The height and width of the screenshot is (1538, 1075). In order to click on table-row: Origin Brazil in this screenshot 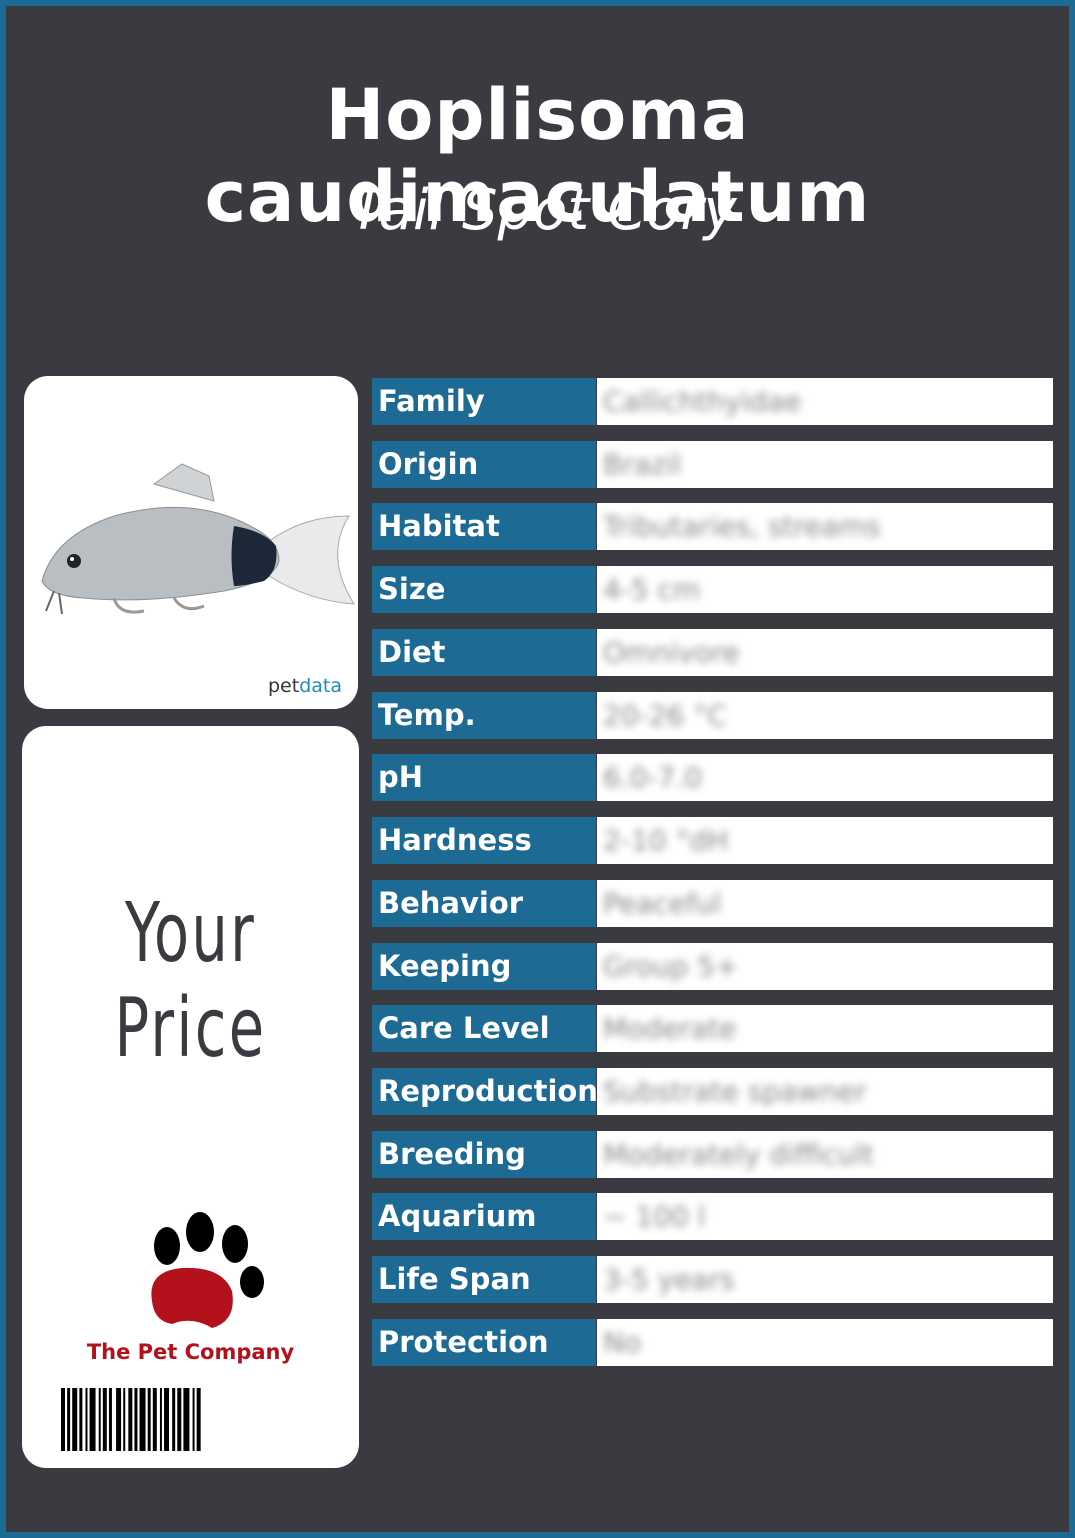, I will do `click(712, 464)`.